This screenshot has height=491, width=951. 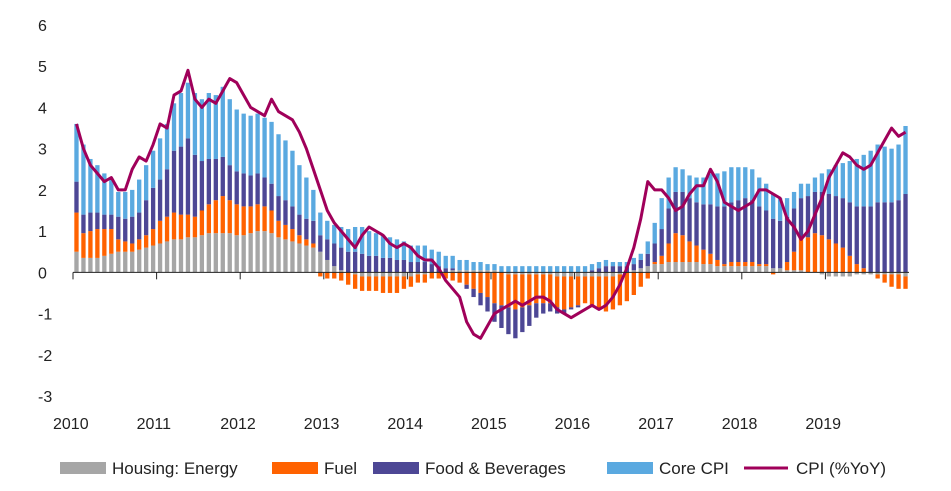 What do you see at coordinates (42, 273) in the screenshot?
I see `y-tick-label: 0` at bounding box center [42, 273].